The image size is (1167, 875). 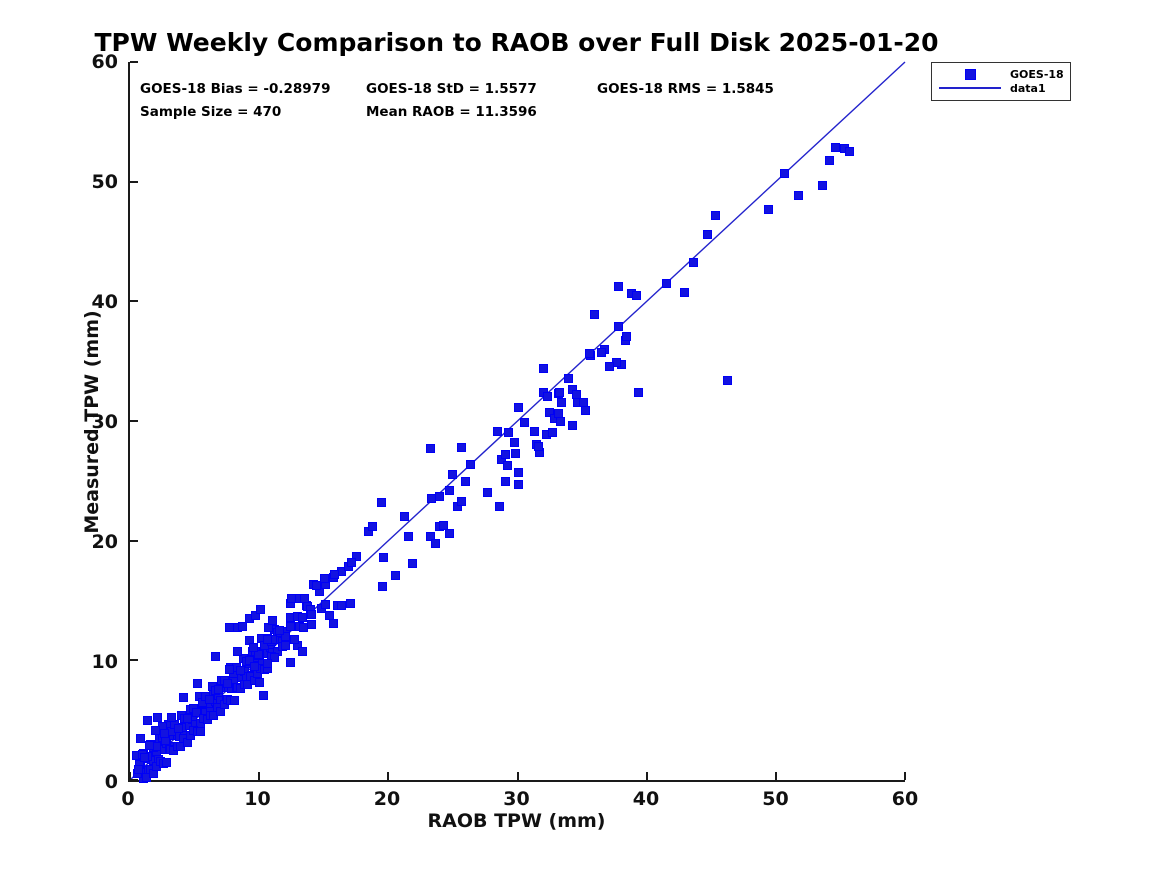 I want to click on y-tick-label: 20, so click(x=104, y=542).